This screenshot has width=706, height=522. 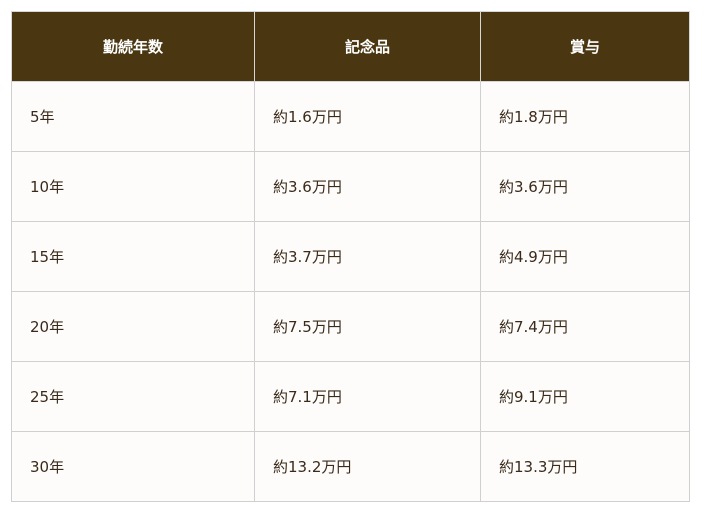 What do you see at coordinates (367, 116) in the screenshot?
I see `cell-gift: 約1.6万円` at bounding box center [367, 116].